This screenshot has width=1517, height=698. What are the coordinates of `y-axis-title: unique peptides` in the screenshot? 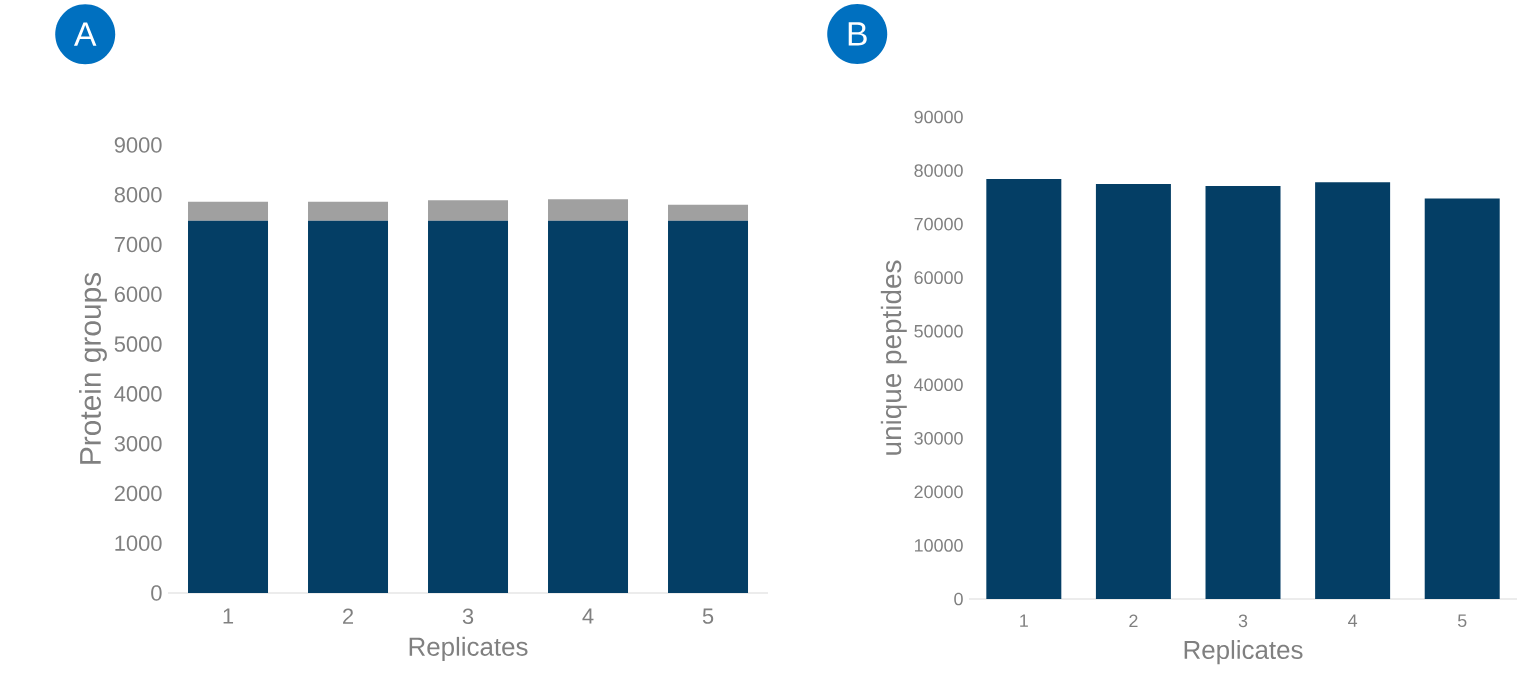 It's located at (893, 357).